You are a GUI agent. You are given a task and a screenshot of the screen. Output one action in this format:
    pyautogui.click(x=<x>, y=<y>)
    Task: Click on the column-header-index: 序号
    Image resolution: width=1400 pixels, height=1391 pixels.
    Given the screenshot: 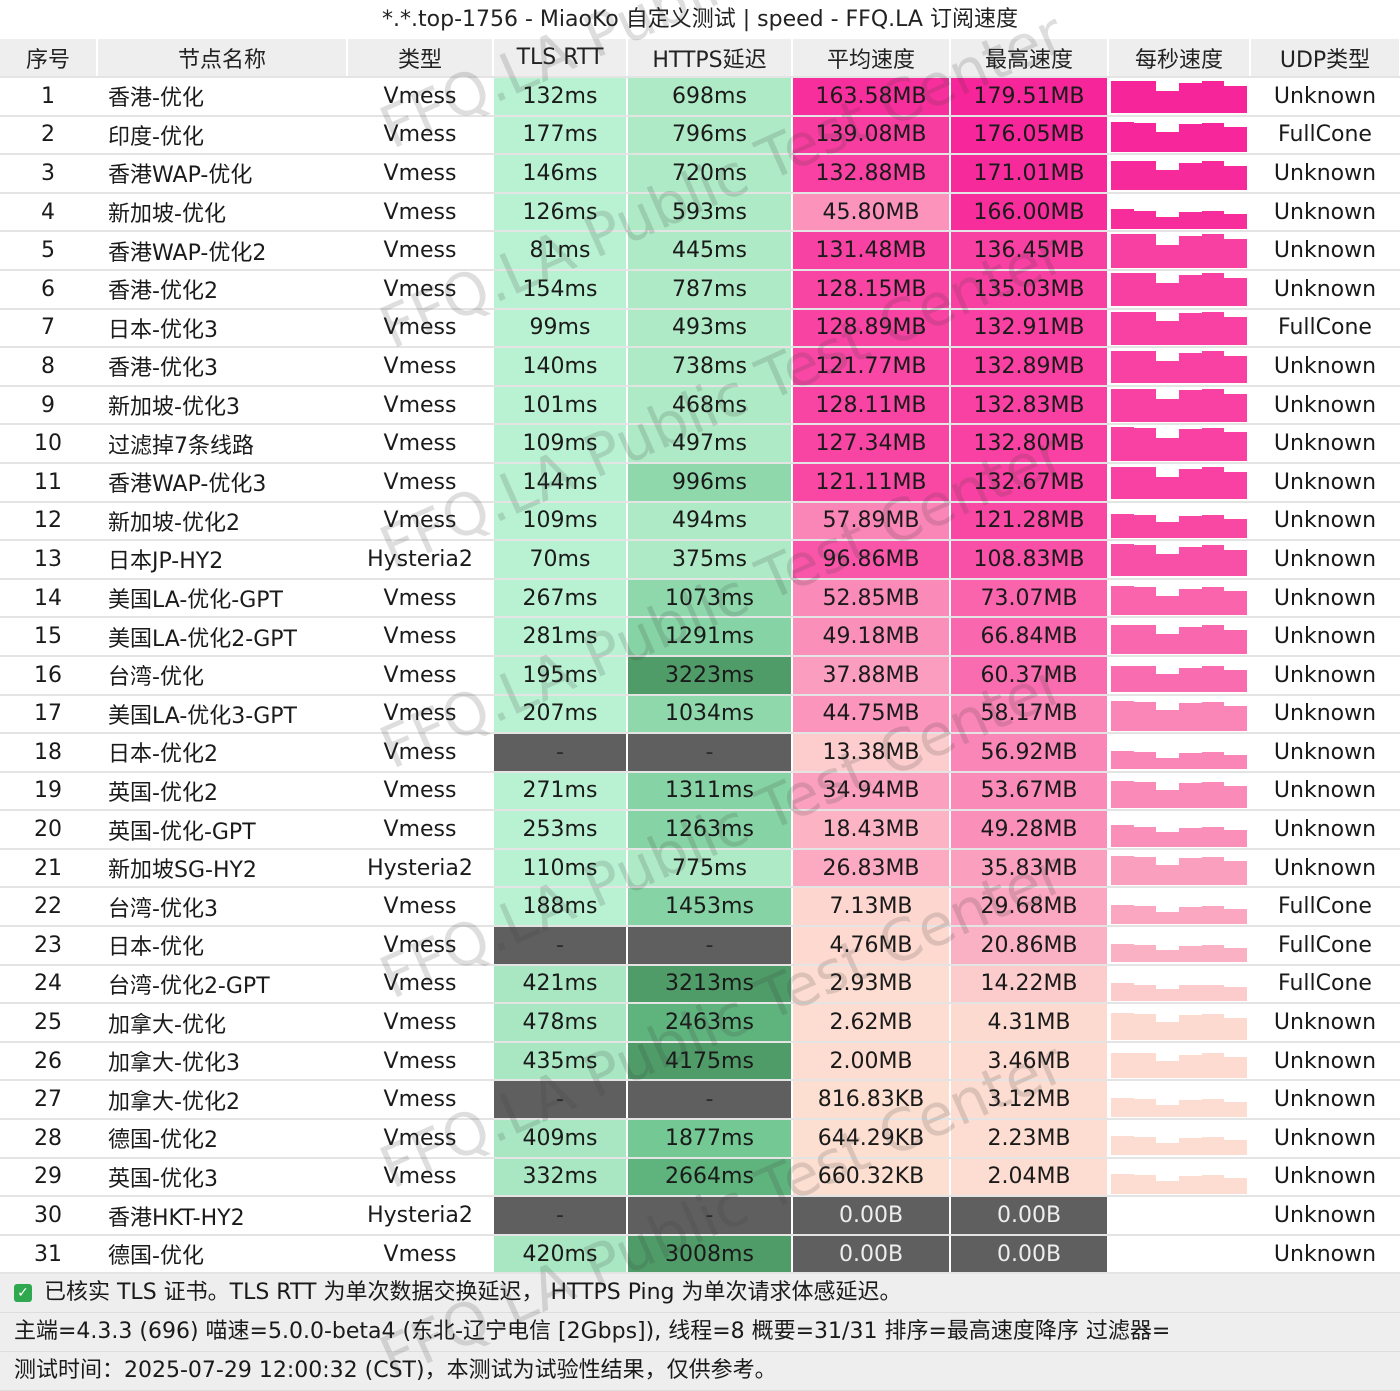 What is the action you would take?
    pyautogui.click(x=49, y=58)
    